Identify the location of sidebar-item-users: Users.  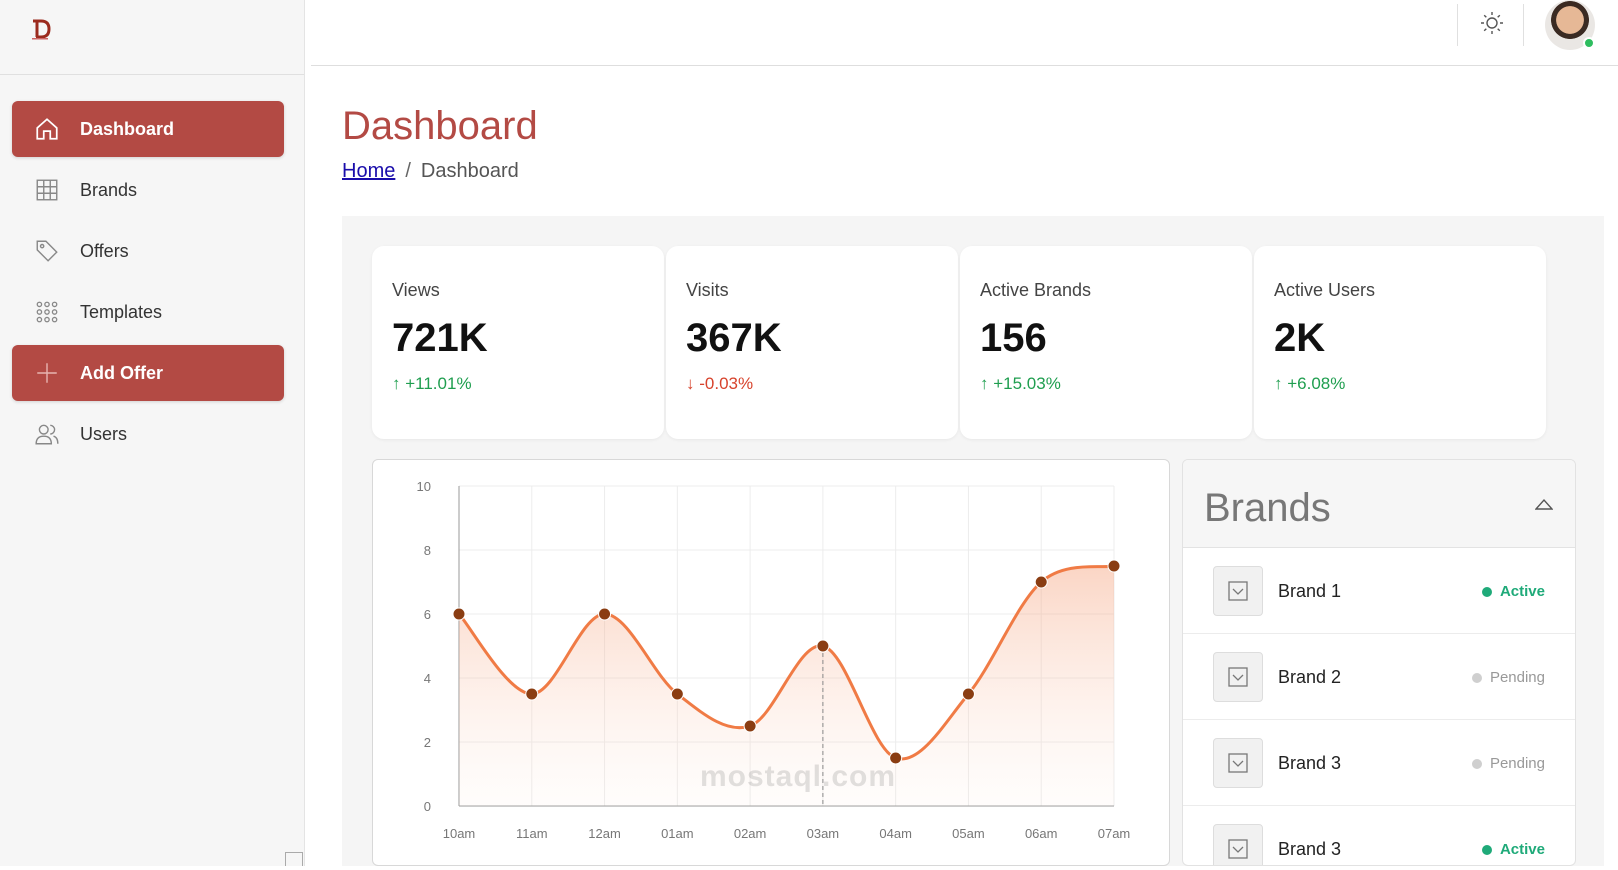
(148, 434).